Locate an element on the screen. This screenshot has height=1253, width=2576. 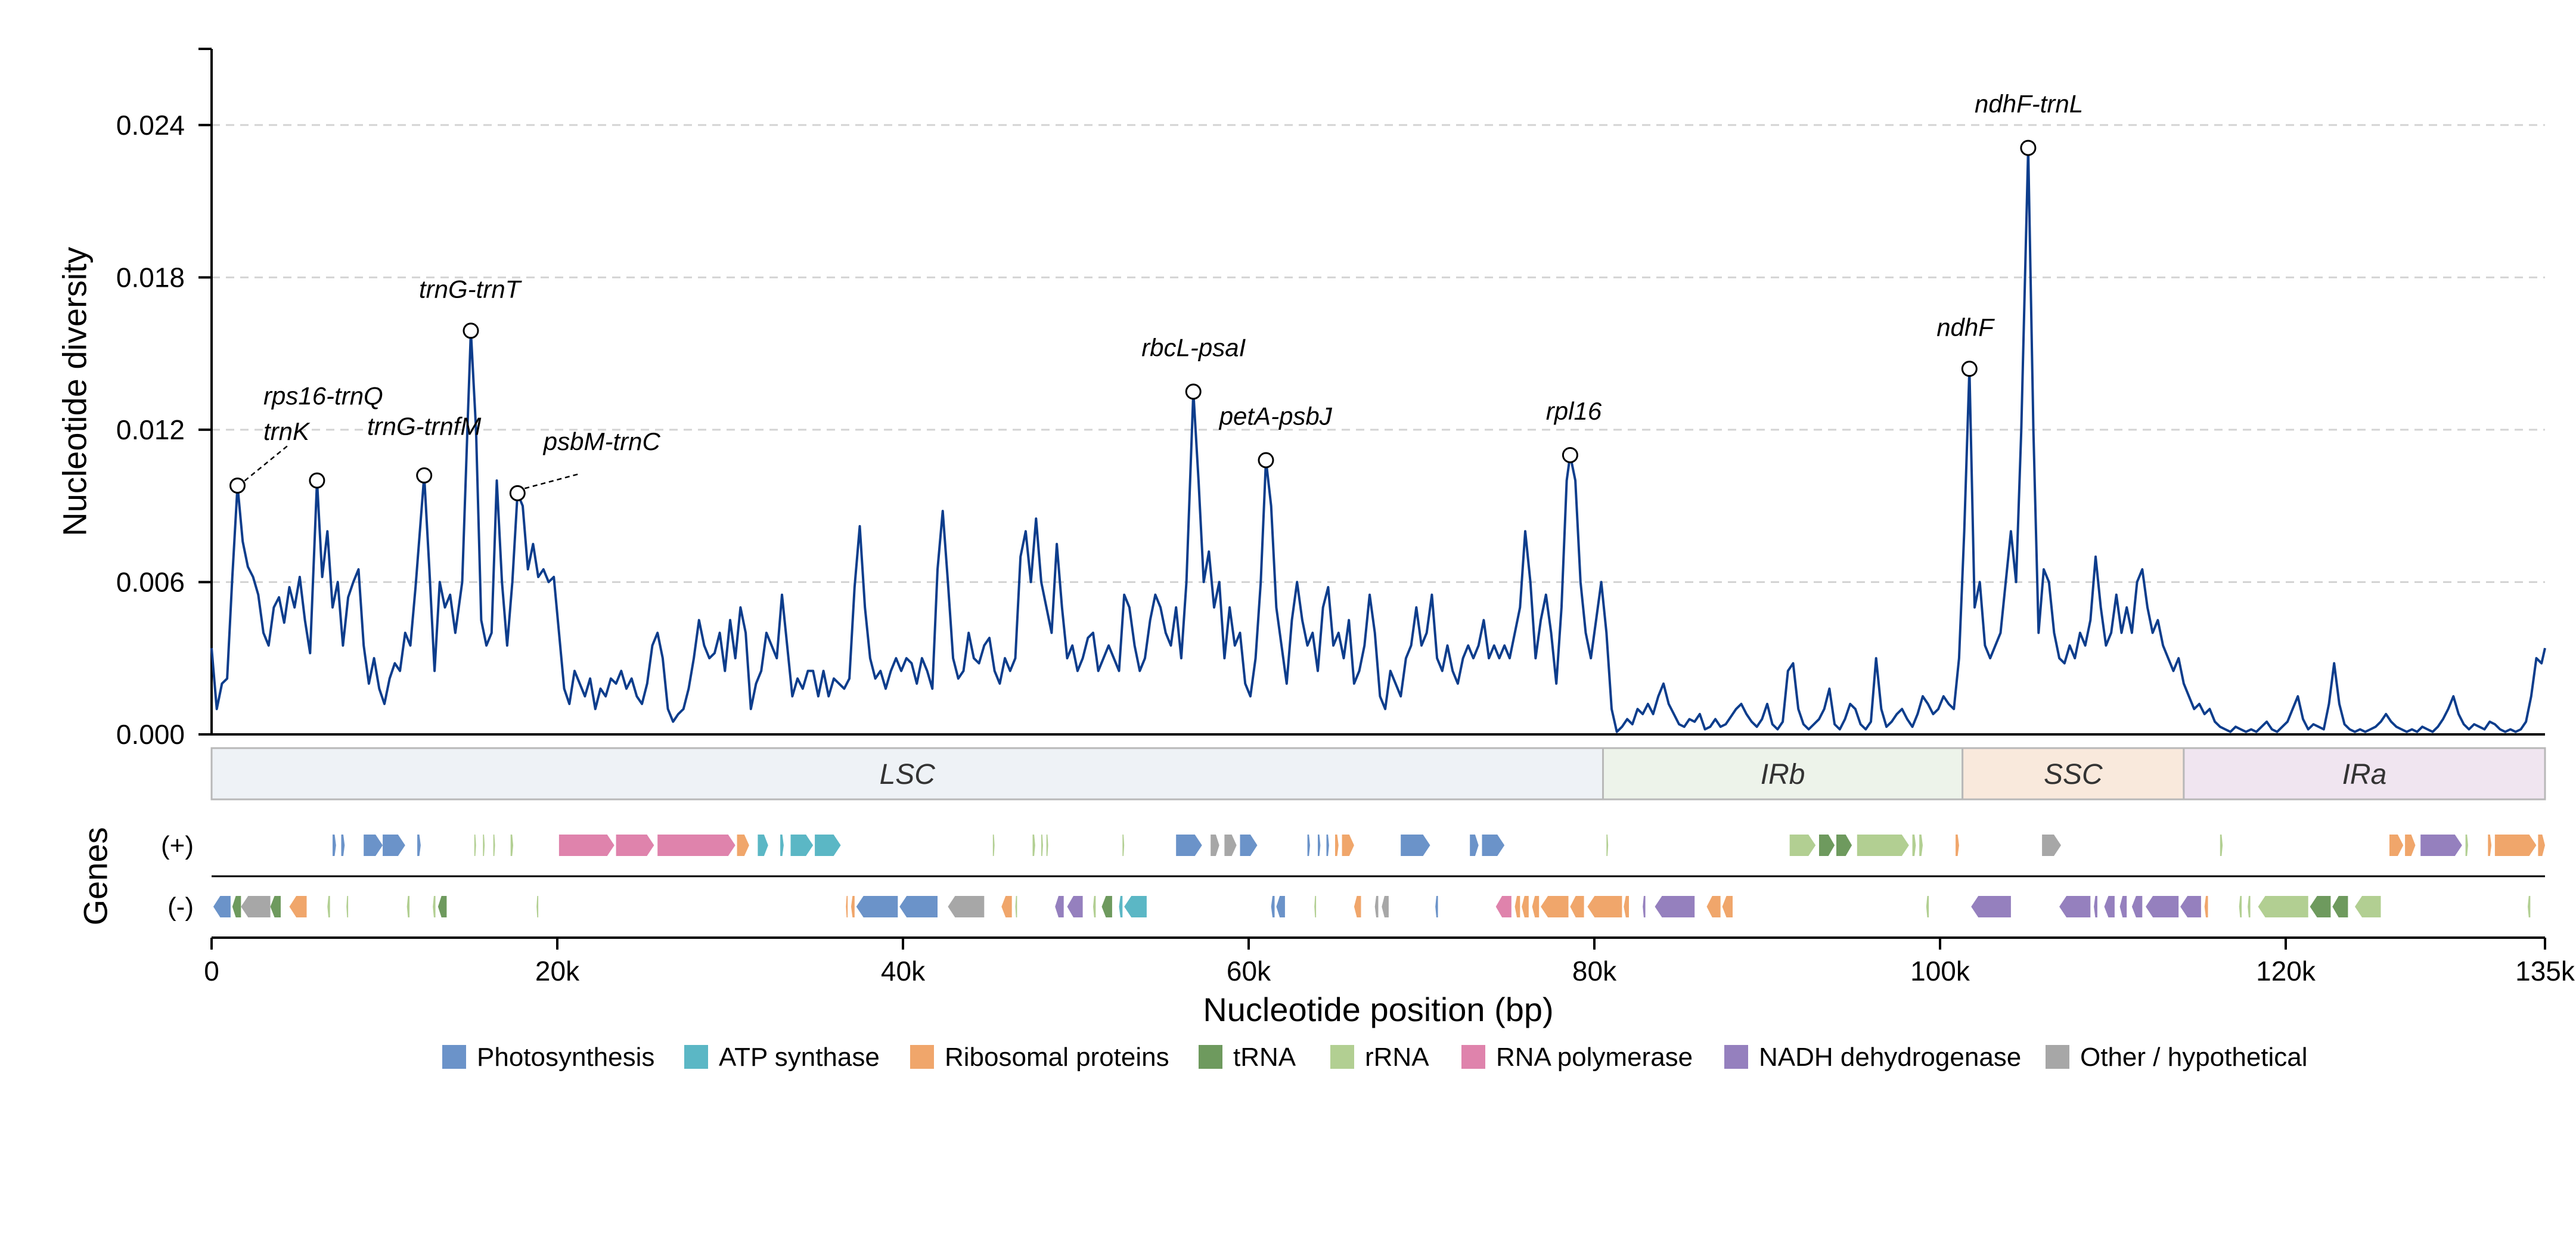
legend-label: Other / hypothetical is located at coordinates (2194, 1057).